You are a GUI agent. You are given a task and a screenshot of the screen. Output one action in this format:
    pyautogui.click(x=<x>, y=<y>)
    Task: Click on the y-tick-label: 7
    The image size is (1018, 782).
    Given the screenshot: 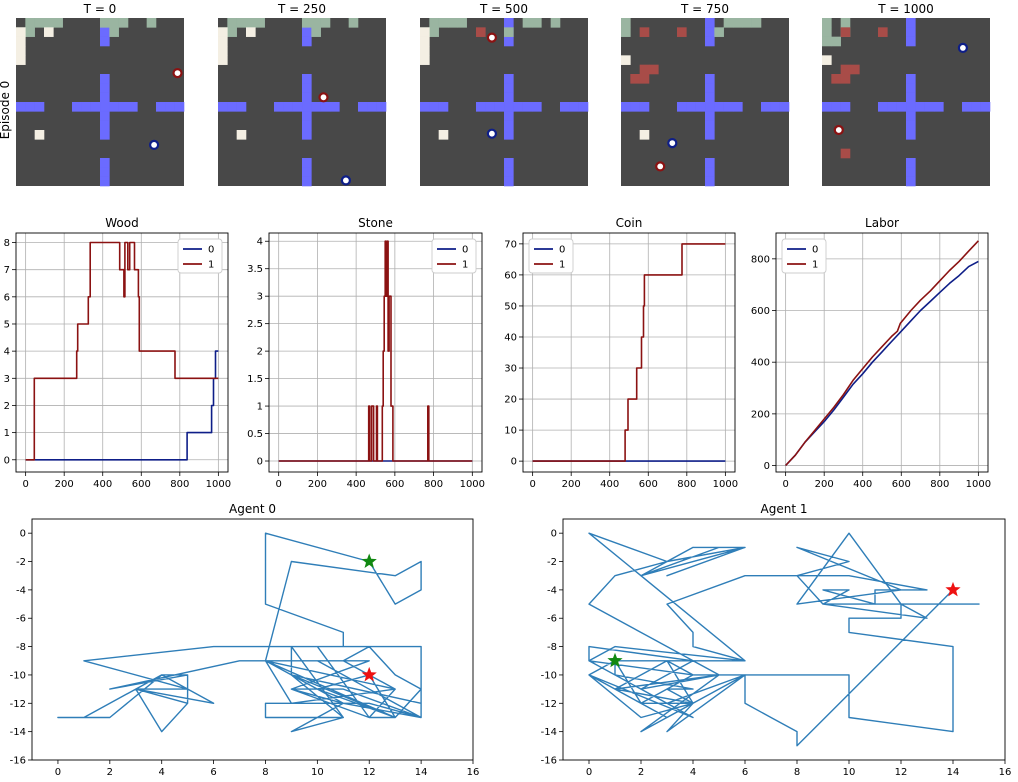 What is the action you would take?
    pyautogui.click(x=7, y=270)
    